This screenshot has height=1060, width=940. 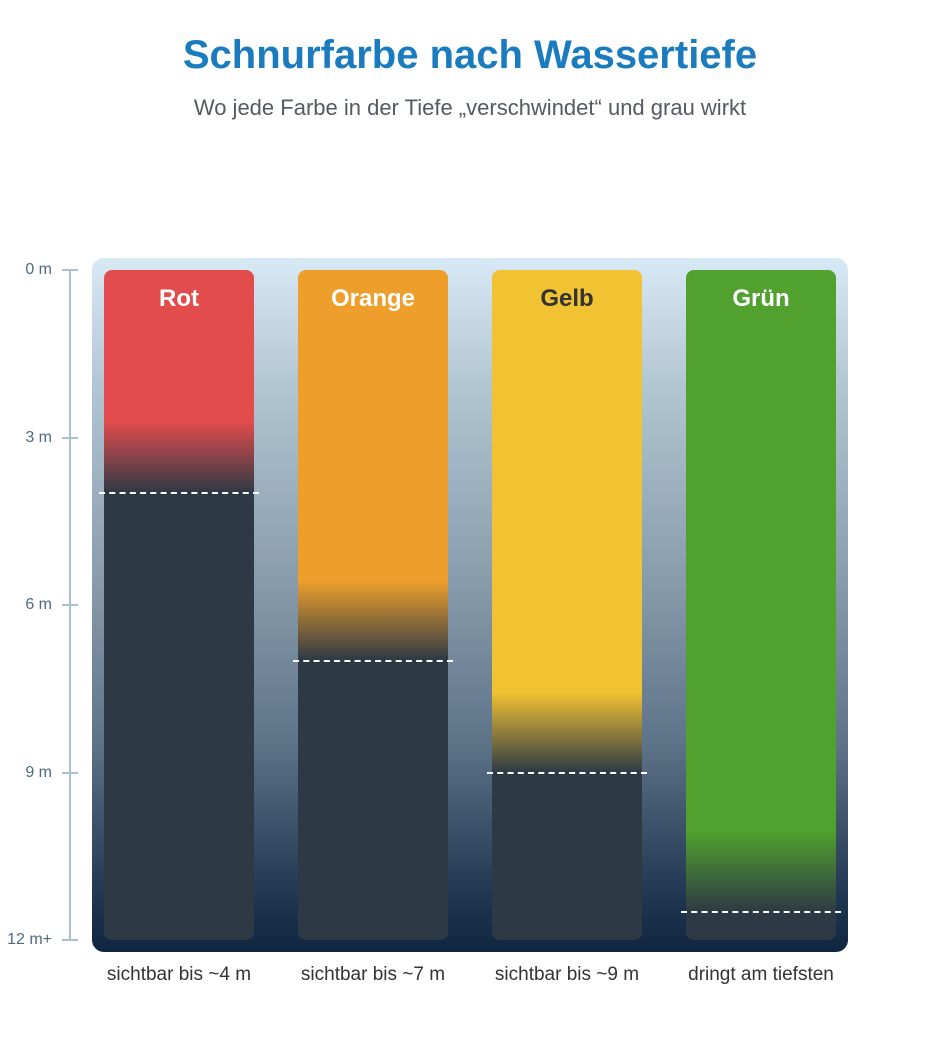 I want to click on bar-grün: Grün, so click(x=761, y=605).